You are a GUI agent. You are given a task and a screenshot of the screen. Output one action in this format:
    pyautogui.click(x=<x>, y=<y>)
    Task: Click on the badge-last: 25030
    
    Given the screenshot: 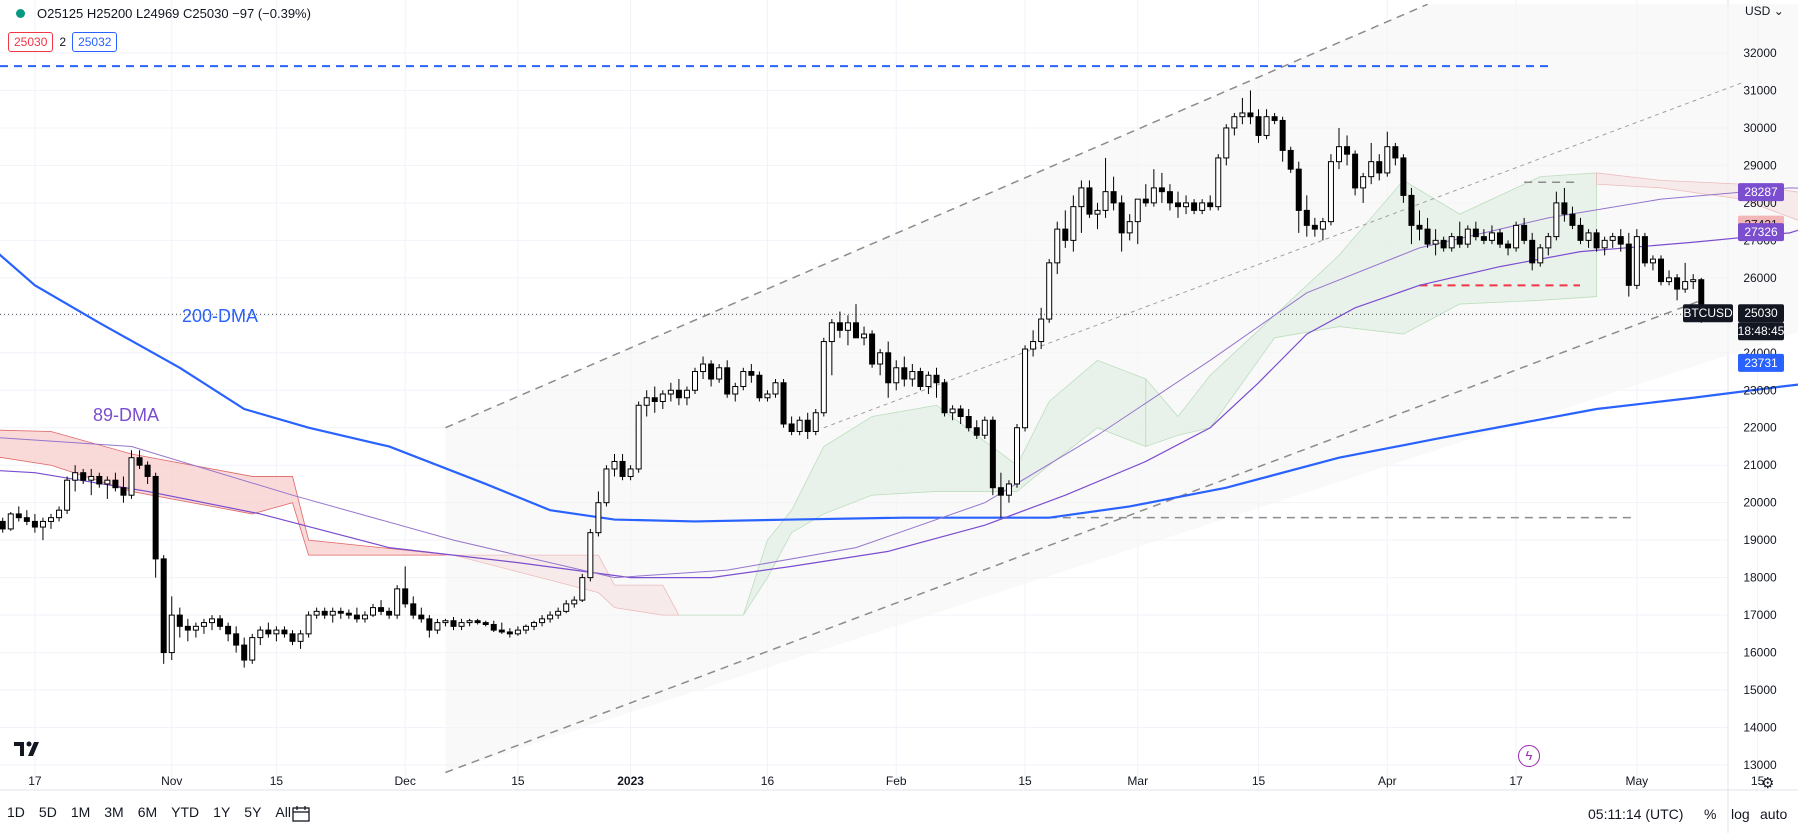 What is the action you would take?
    pyautogui.click(x=1761, y=313)
    